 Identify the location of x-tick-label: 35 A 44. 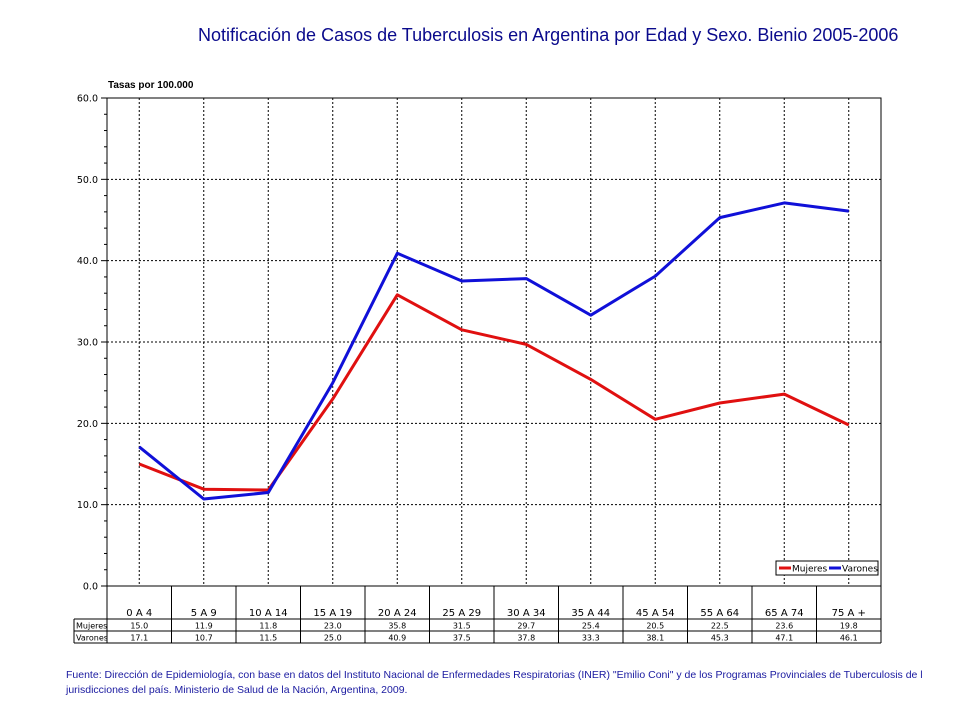
(590, 613).